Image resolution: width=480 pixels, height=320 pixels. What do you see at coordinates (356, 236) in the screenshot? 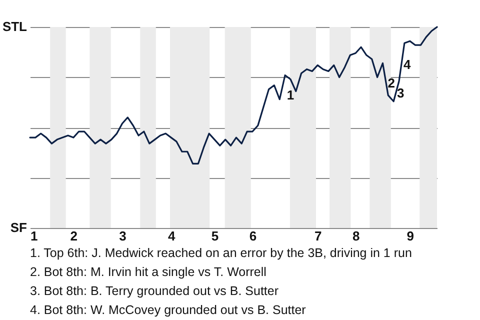
I see `x-tick-label: 8` at bounding box center [356, 236].